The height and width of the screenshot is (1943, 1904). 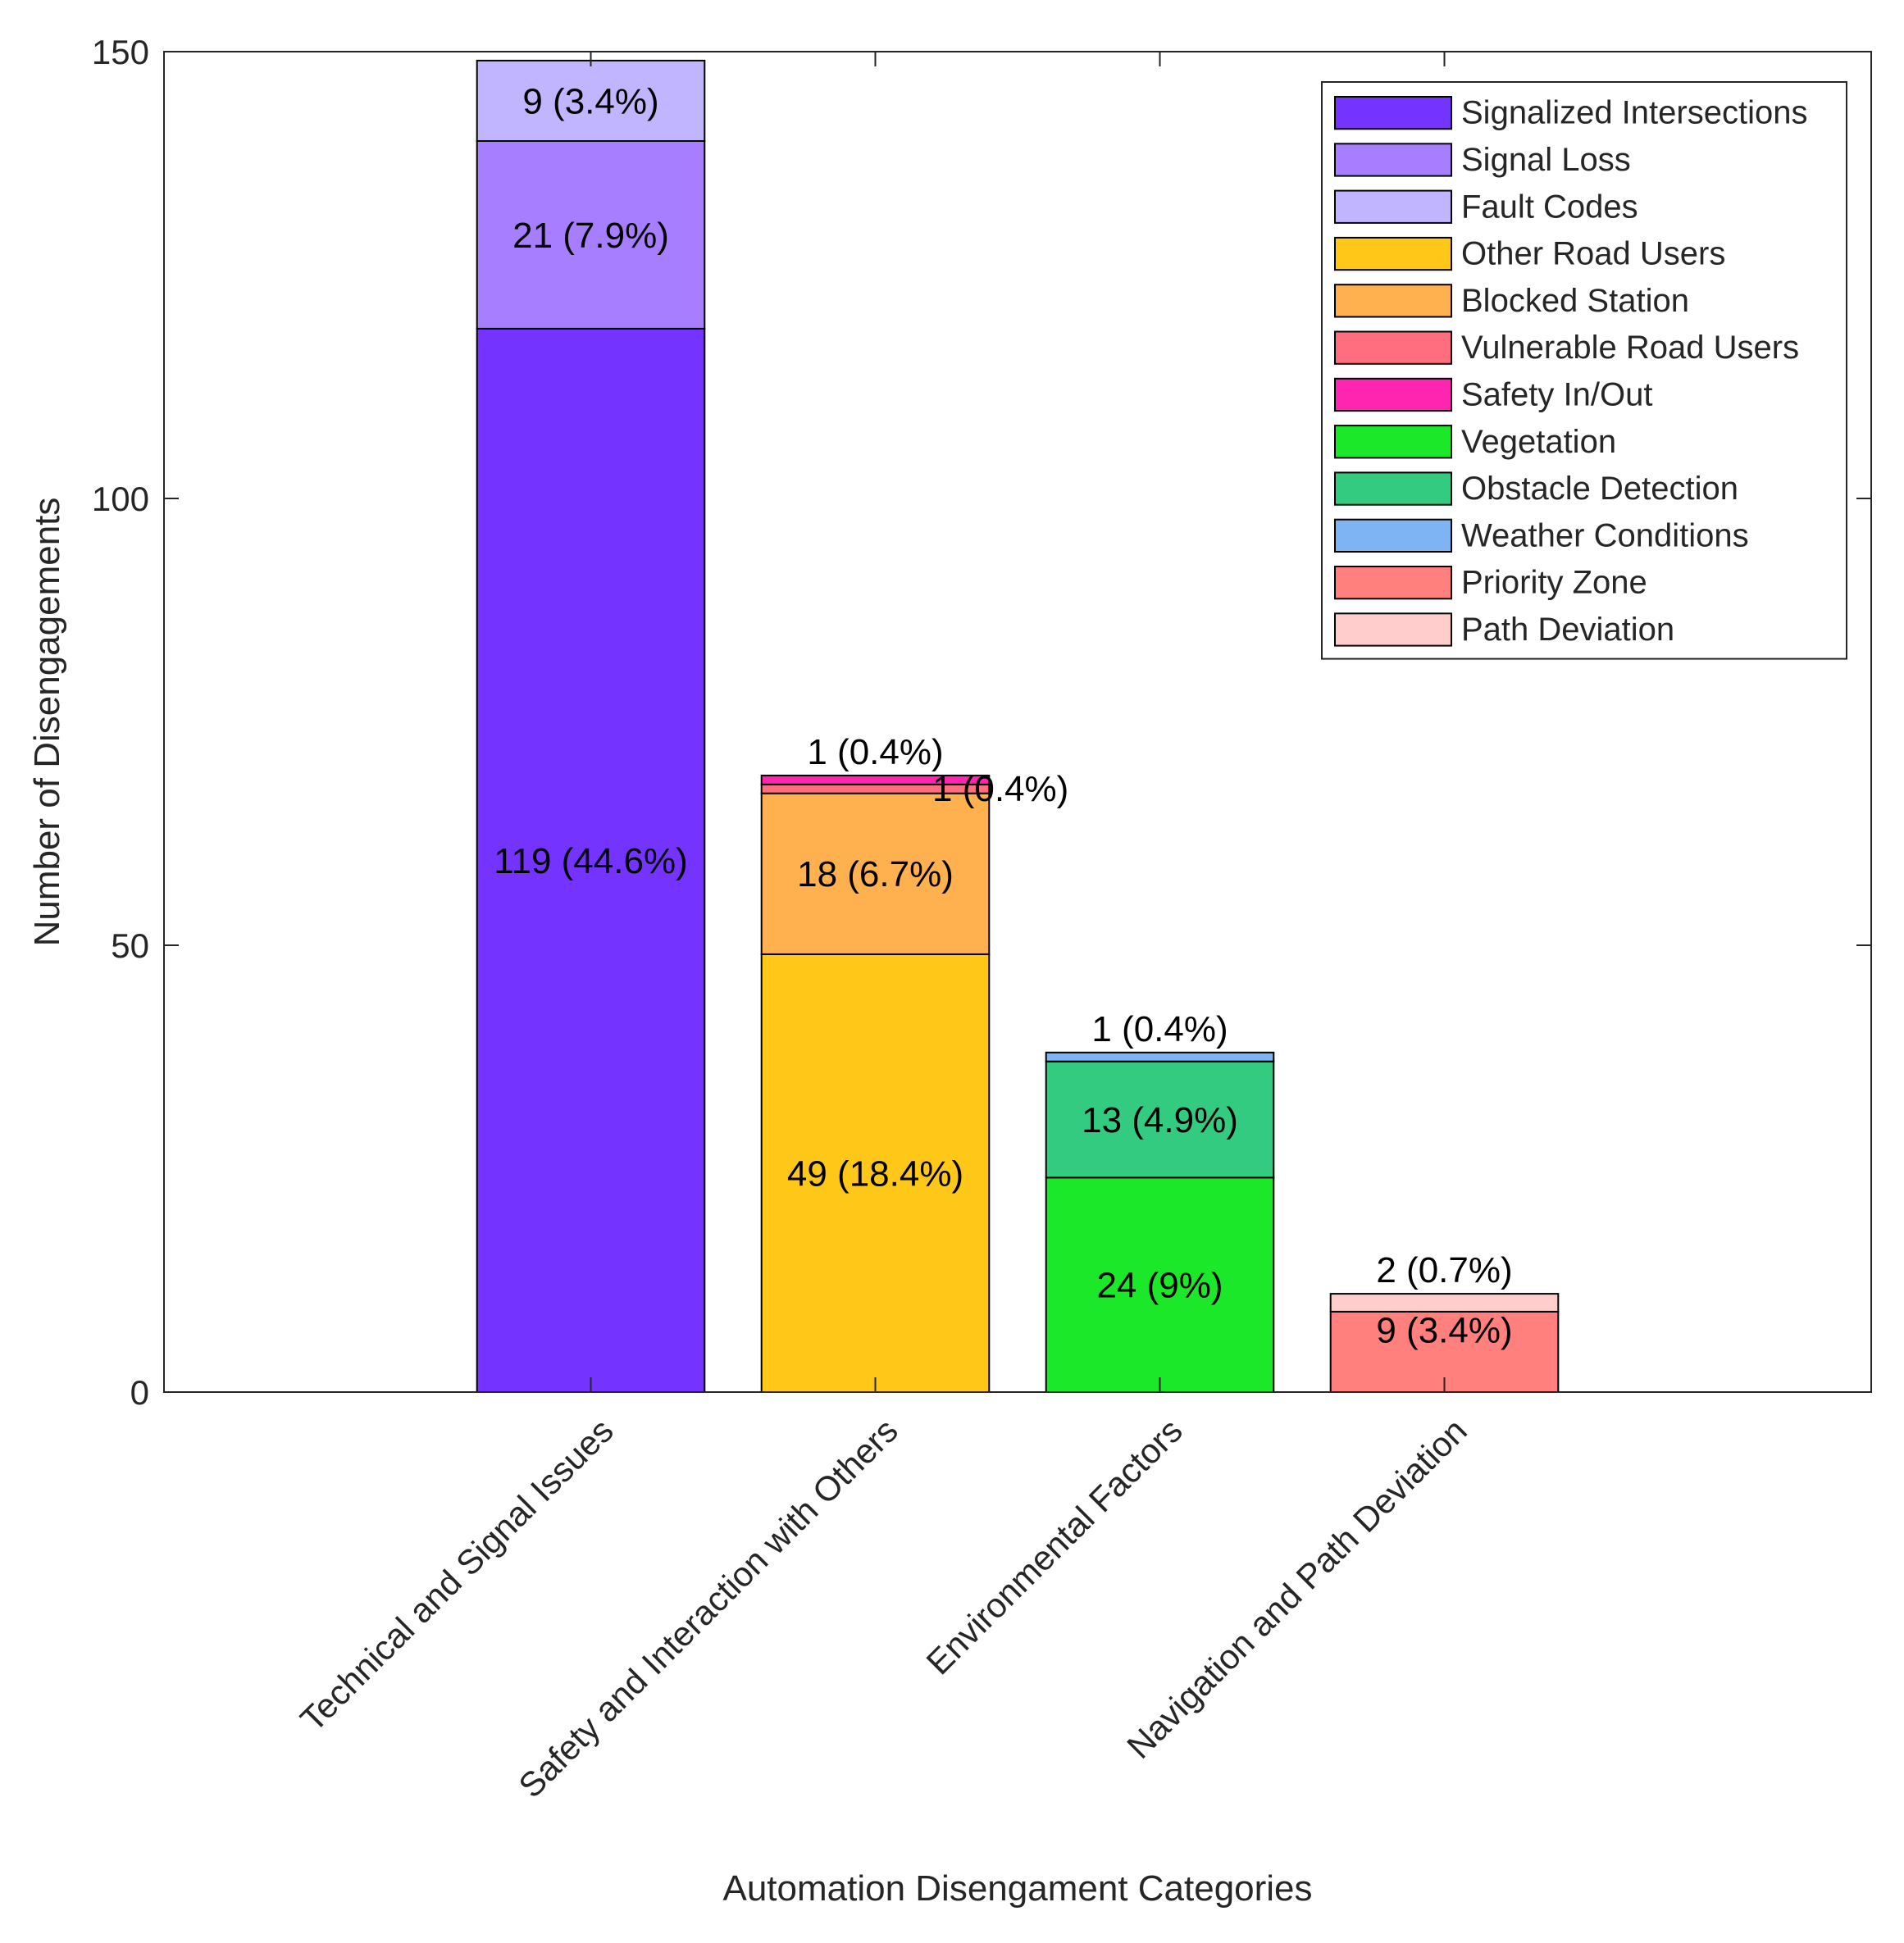 What do you see at coordinates (1000, 789) in the screenshot?
I see `data-label-vulnerable-road-users-safety-and-interaction-with-others: 1 (0.4%)` at bounding box center [1000, 789].